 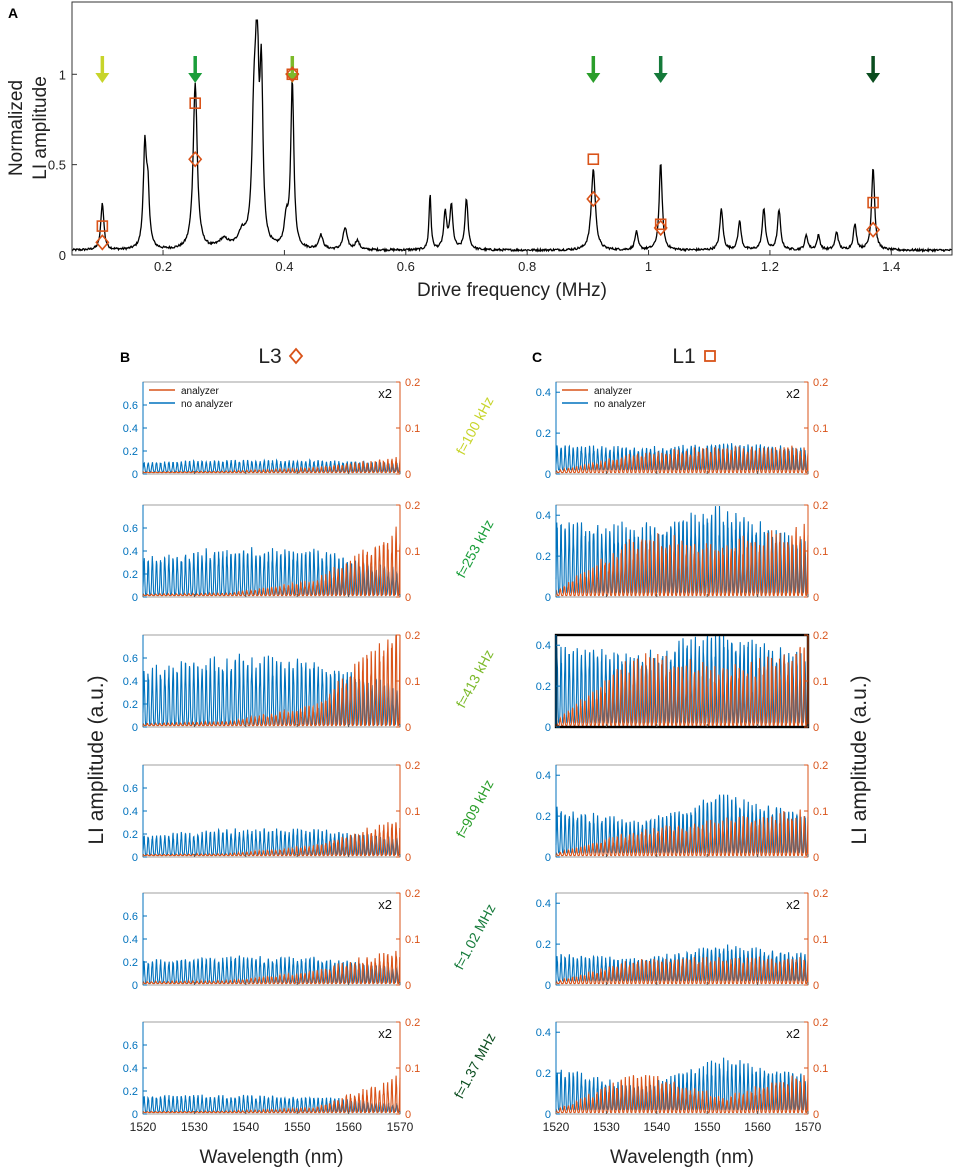 What do you see at coordinates (475, 679) in the screenshot?
I see `frequency-label-3: f=413 kHz` at bounding box center [475, 679].